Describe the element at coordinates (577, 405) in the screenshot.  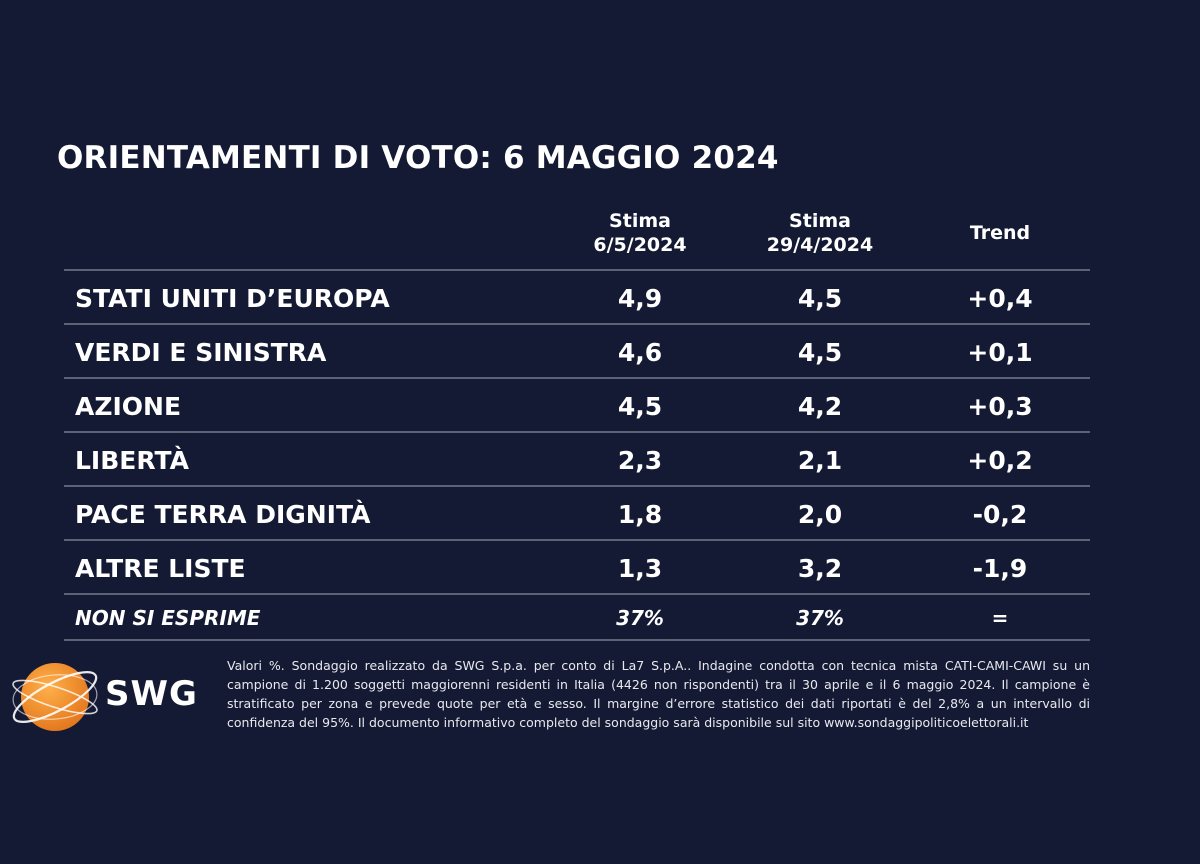
I see `table-row: AZIONE 4,5 4,2 +0,3` at that location.